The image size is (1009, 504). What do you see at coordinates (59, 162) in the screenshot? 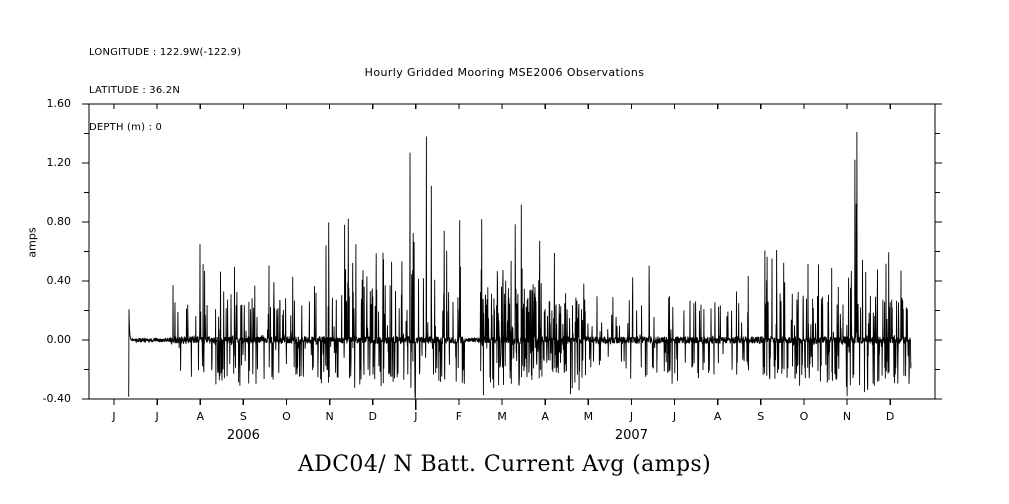
I see `y-tick-label: 1.20` at bounding box center [59, 162].